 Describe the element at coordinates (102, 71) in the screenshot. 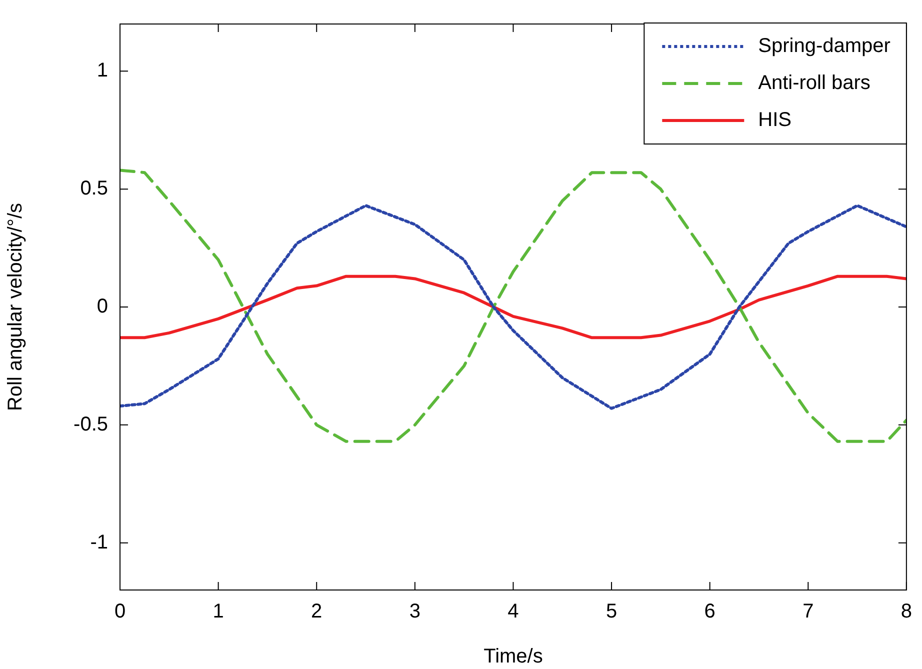

I see `y-tick-label: 1` at that location.